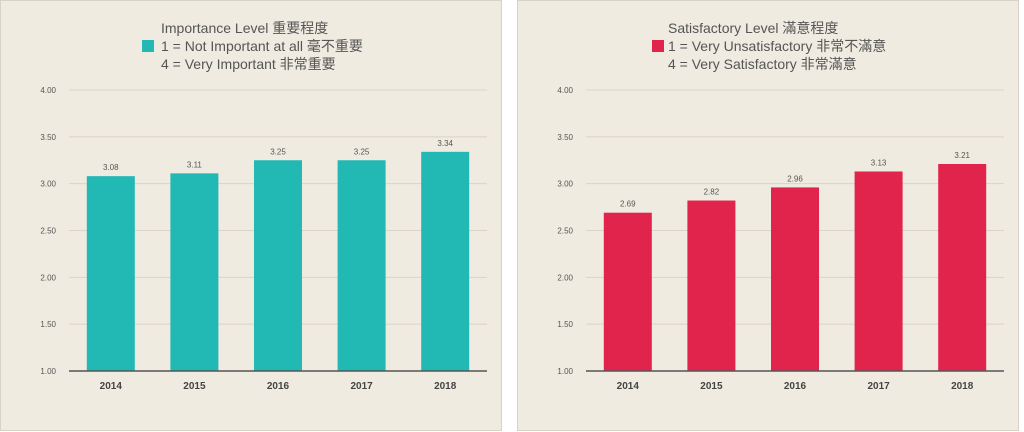  Describe the element at coordinates (777, 46) in the screenshot. I see `legend-note-min: 1 = Very Unsatisfactory 非常不滿意` at that location.